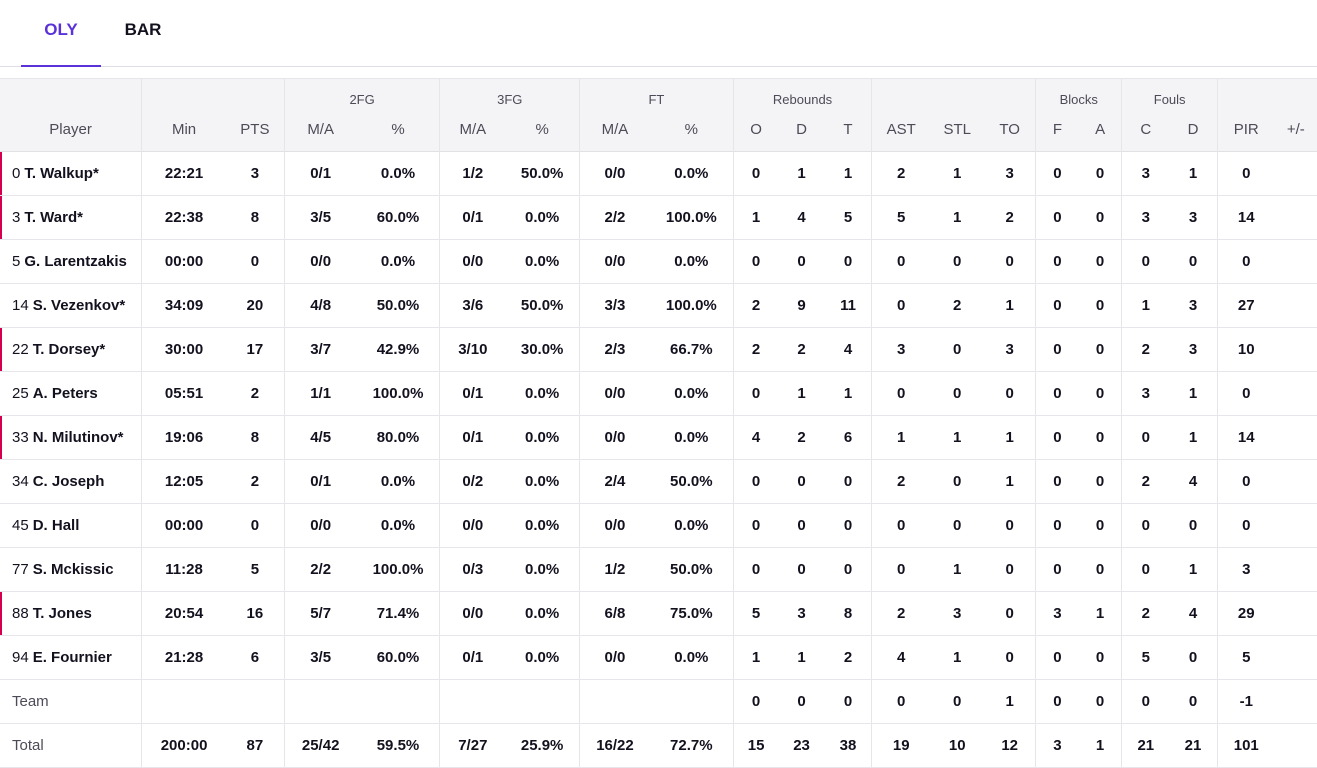  Describe the element at coordinates (398, 613) in the screenshot. I see `stat-cell: 71.4%` at that location.